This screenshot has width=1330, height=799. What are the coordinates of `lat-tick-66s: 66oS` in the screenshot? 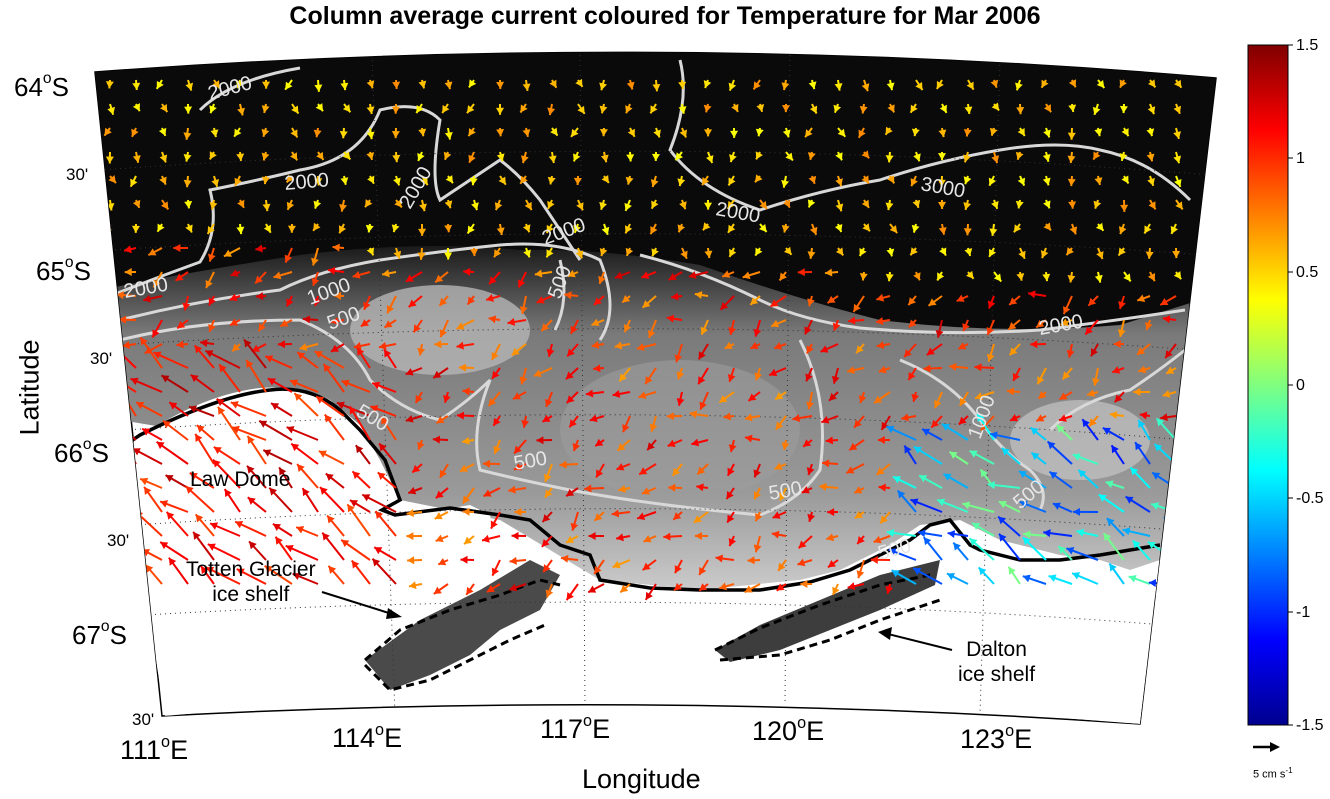 It's located at (81, 452).